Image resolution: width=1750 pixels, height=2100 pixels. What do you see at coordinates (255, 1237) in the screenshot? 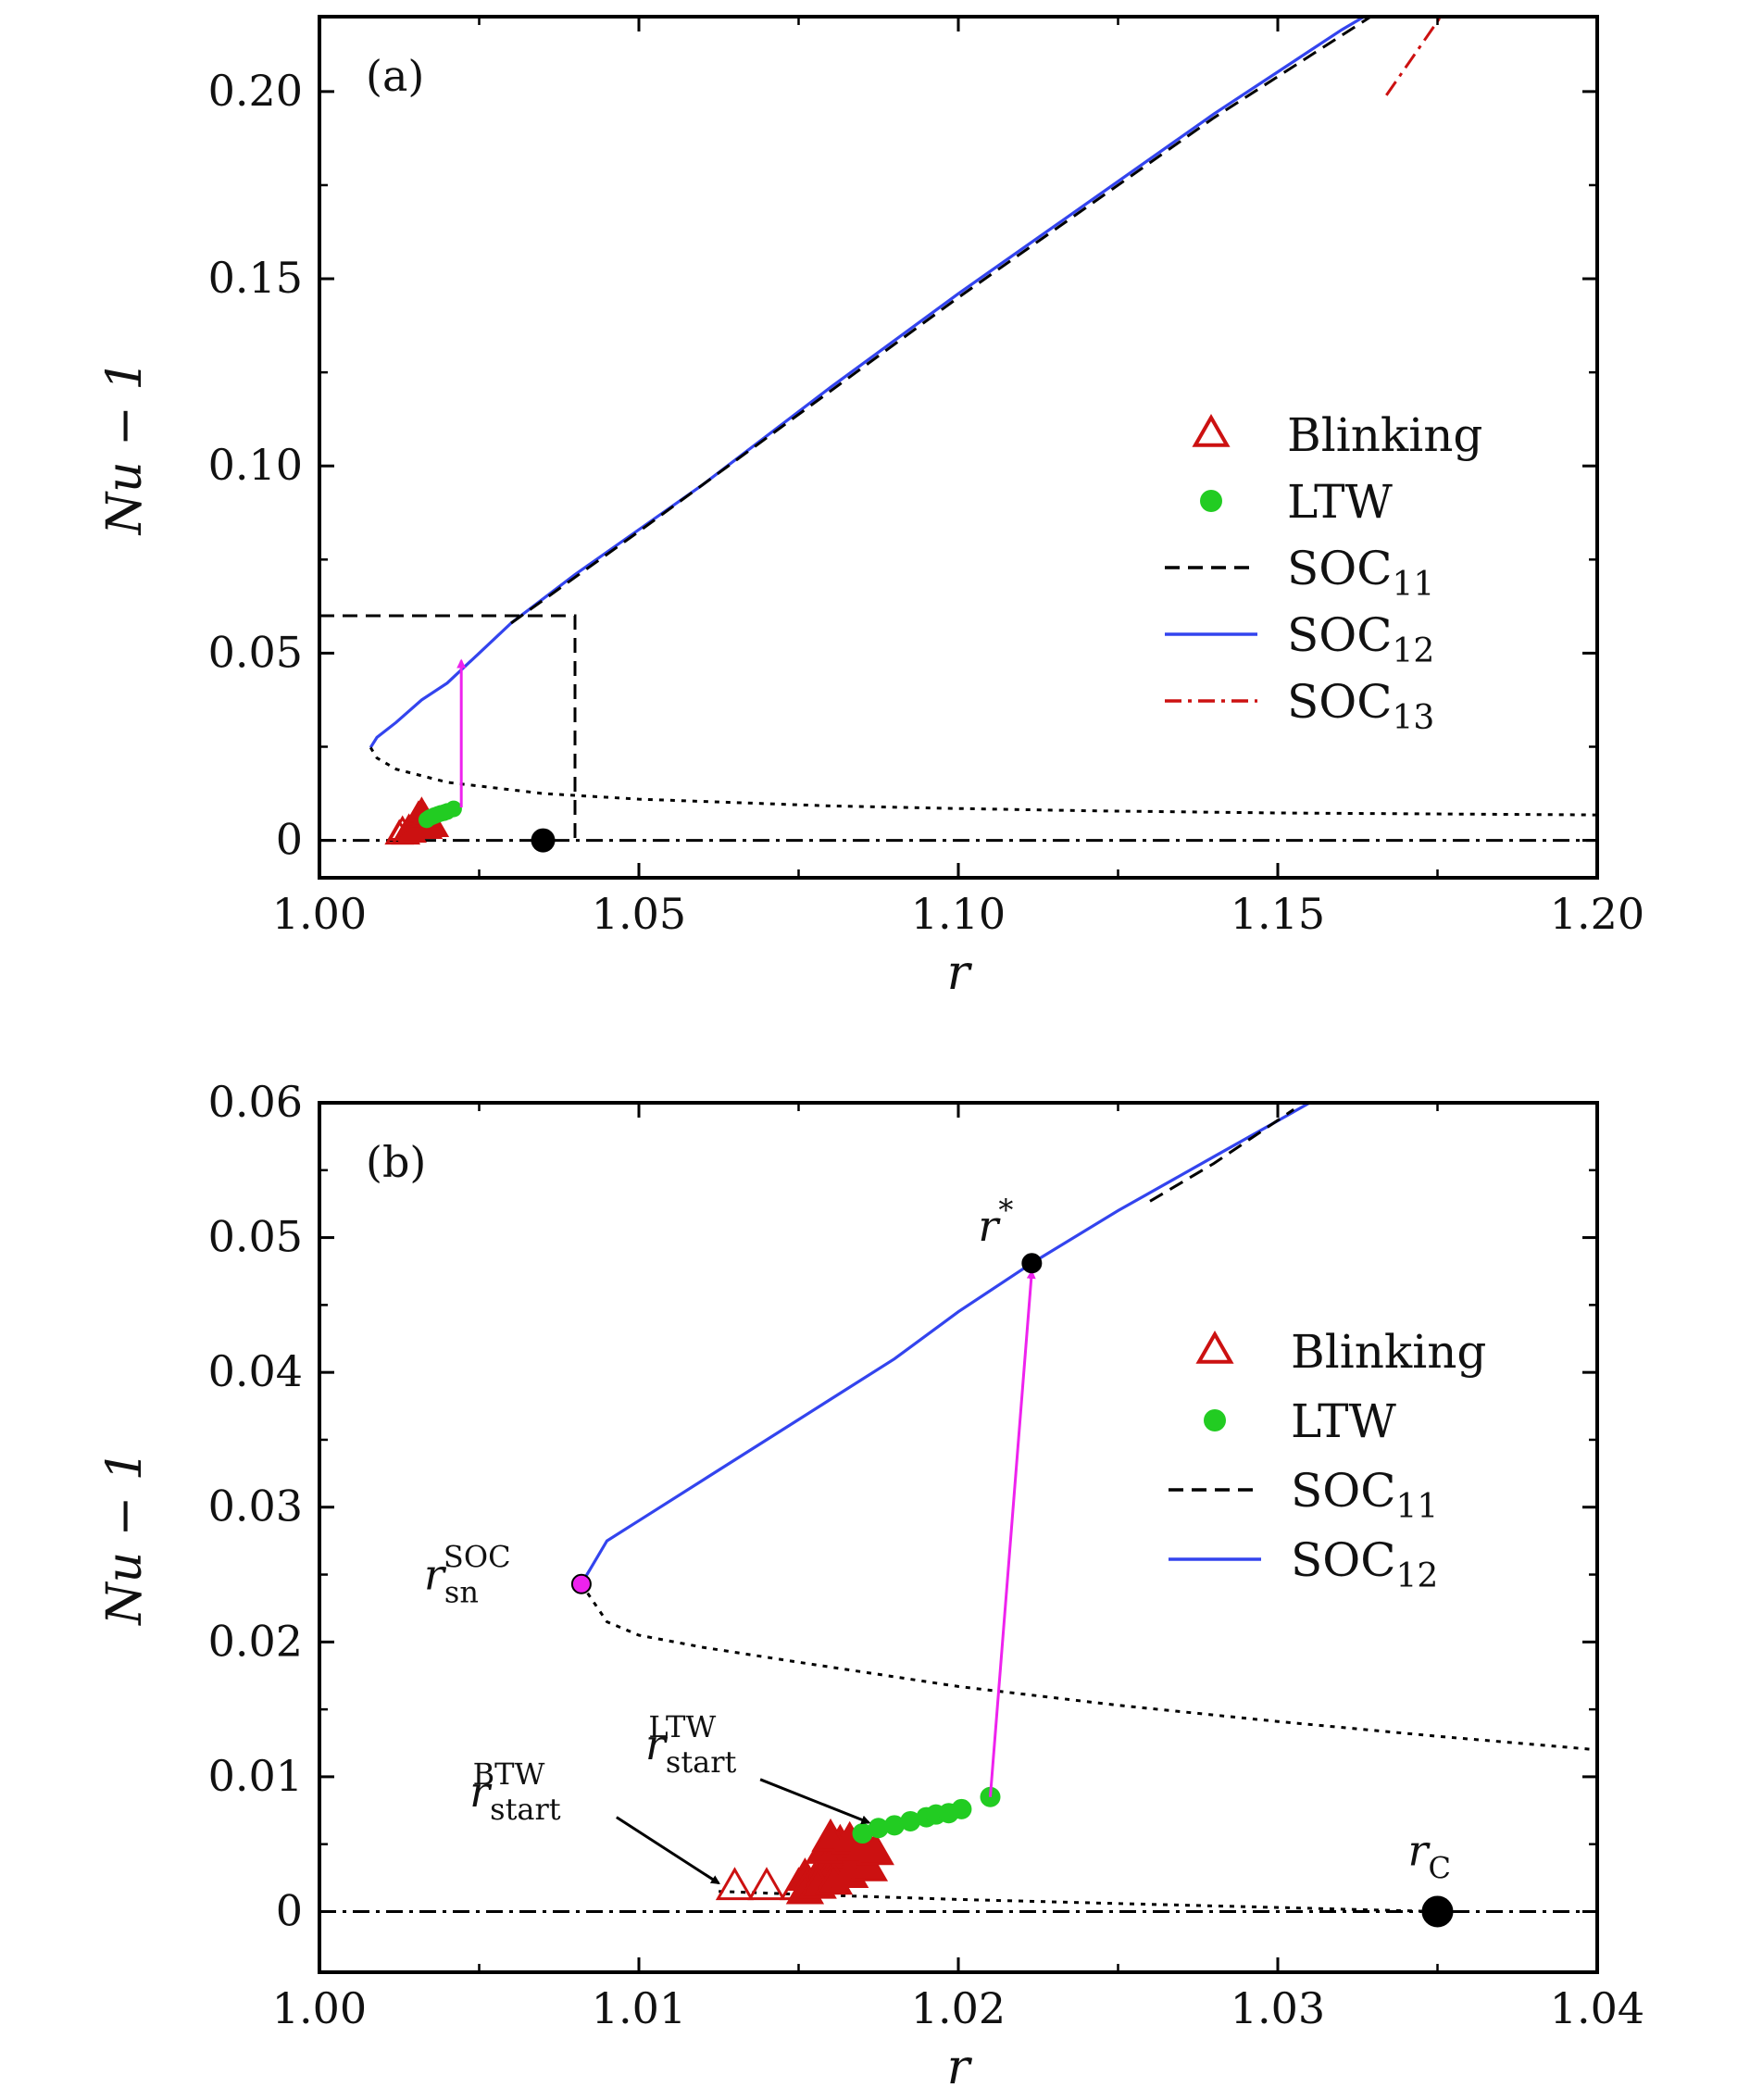
I see `b-ytick-label: 0.05` at bounding box center [255, 1237].